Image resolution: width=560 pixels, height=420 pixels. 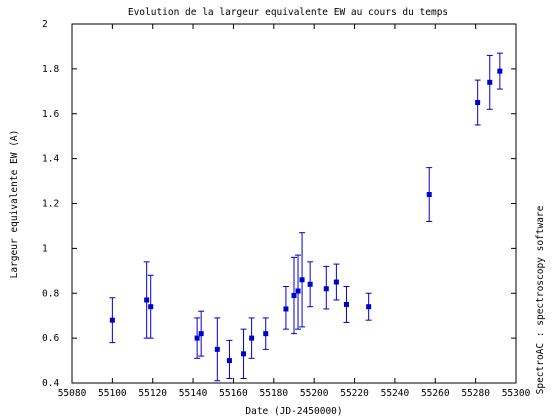 I want to click on side-credit-label: SpectroAC : spectroscopy software, so click(x=540, y=299).